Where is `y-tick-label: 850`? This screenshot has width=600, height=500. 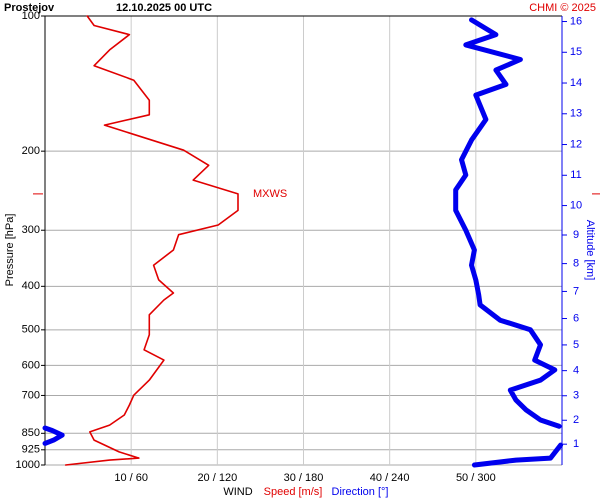 y-tick-label: 850 is located at coordinates (31, 433).